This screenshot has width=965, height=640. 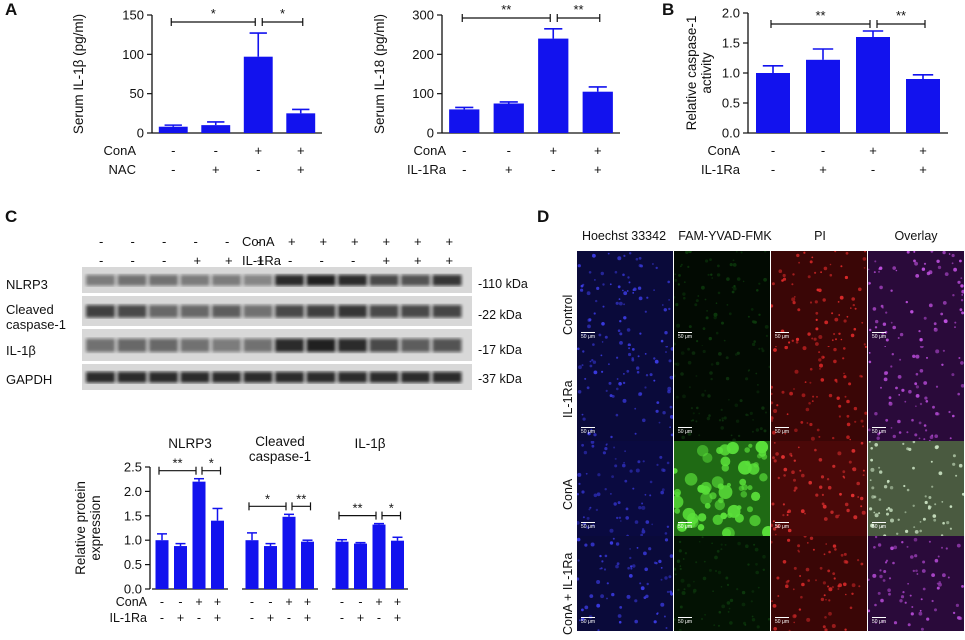 What do you see at coordinates (820, 15) in the screenshot?
I see `significance-label: **` at bounding box center [820, 15].